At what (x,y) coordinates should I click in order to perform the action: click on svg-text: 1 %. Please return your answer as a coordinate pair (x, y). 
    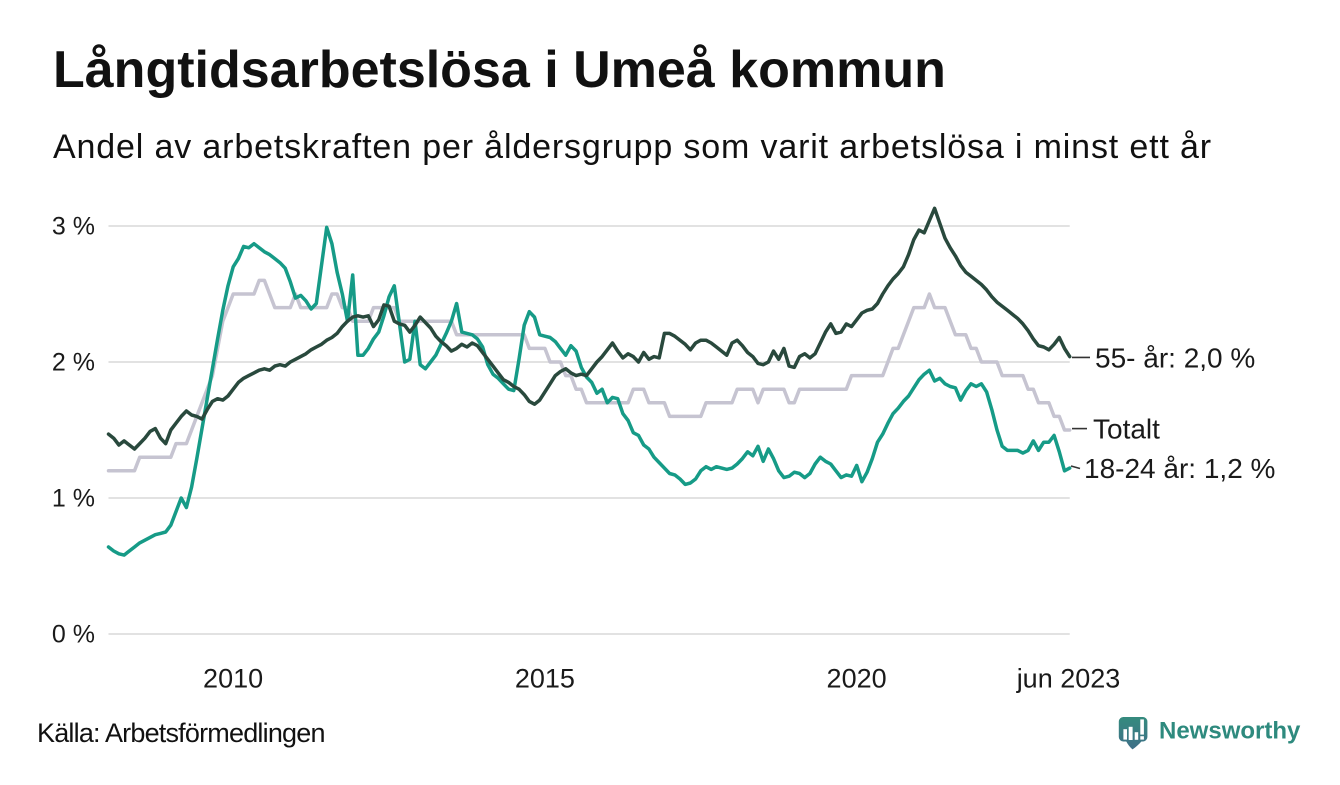
    Looking at the image, I should click on (73, 499).